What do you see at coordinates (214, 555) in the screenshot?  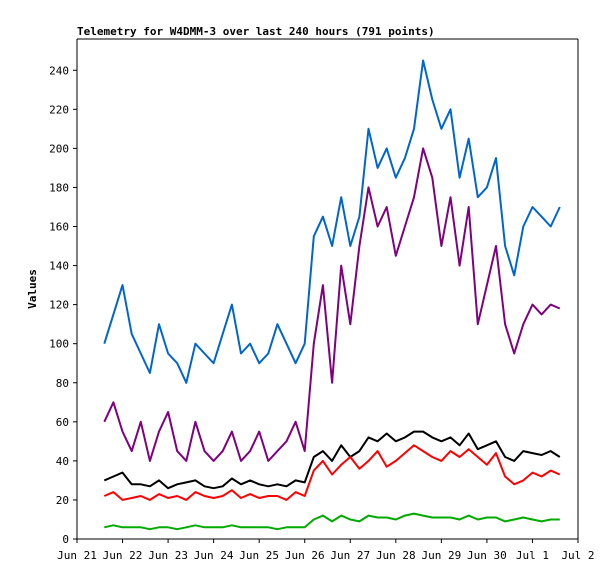 I see `x-tick-label: Jun 24` at bounding box center [214, 555].